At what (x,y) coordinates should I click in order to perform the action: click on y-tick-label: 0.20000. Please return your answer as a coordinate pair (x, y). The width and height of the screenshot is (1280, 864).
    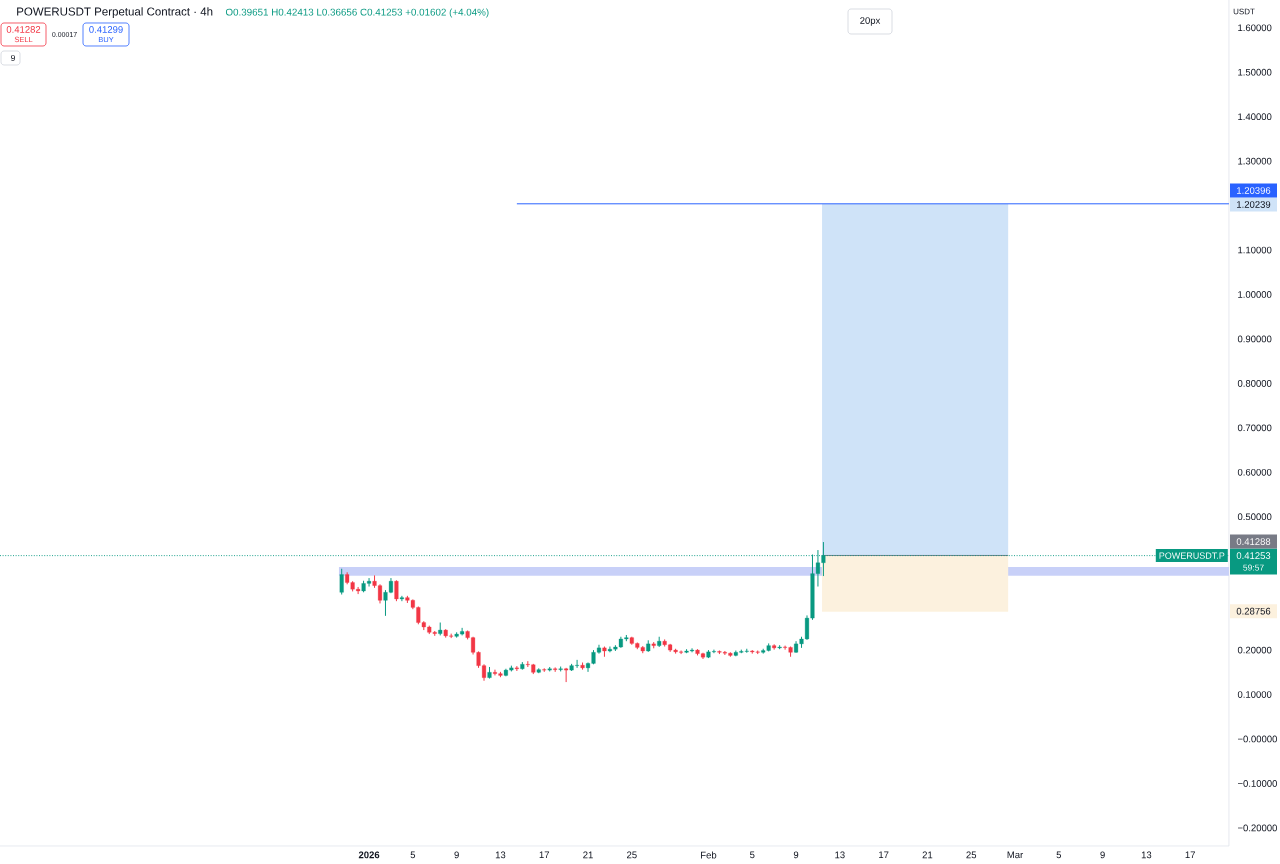
    Looking at the image, I should click on (1254, 650).